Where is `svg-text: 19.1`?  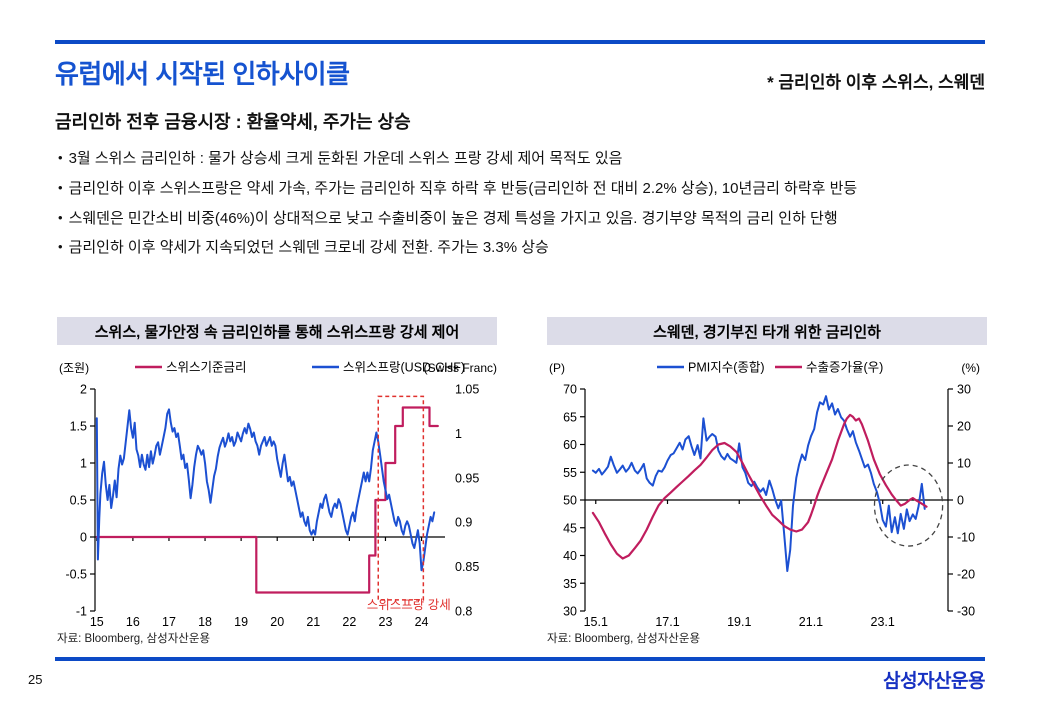 svg-text: 19.1 is located at coordinates (739, 622).